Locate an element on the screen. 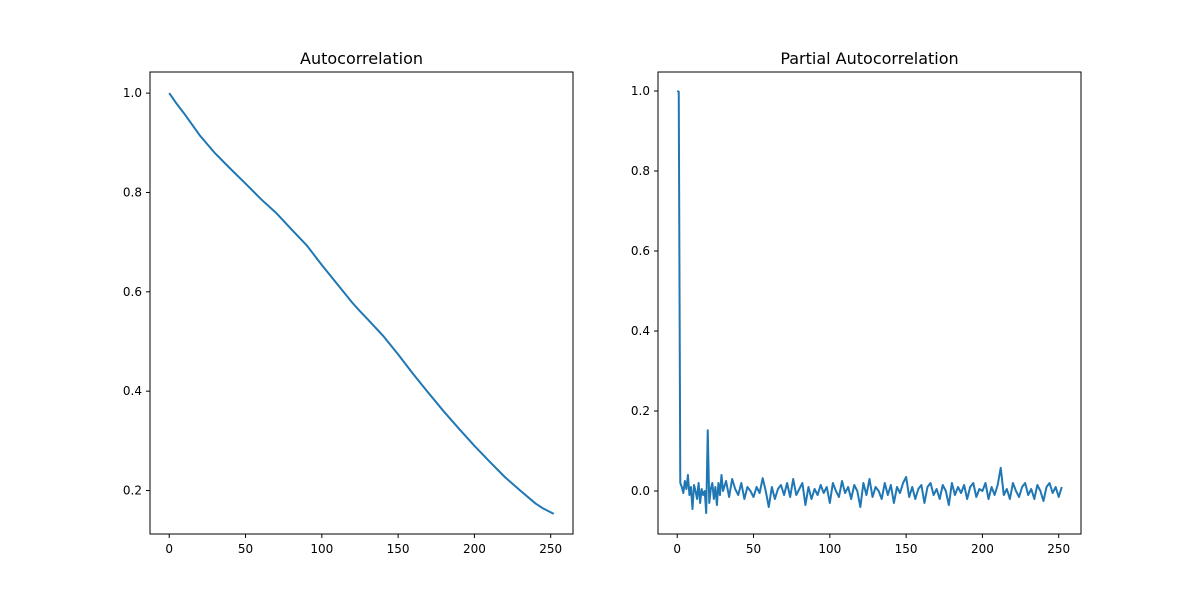  pacf-y-tick-label: 0.0 is located at coordinates (640, 491).